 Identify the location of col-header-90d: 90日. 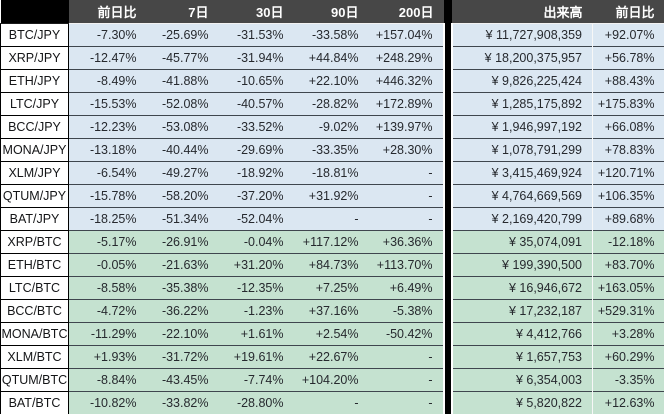
(331, 12).